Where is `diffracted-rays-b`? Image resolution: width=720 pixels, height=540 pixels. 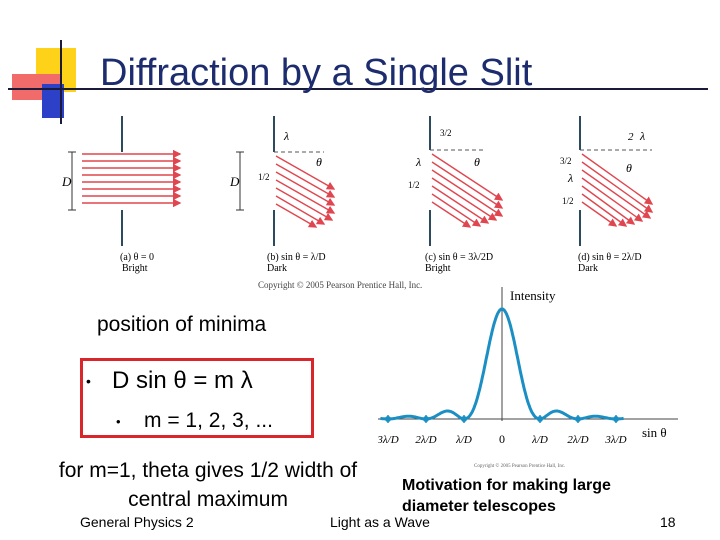 diffracted-rays-b is located at coordinates (305, 191).